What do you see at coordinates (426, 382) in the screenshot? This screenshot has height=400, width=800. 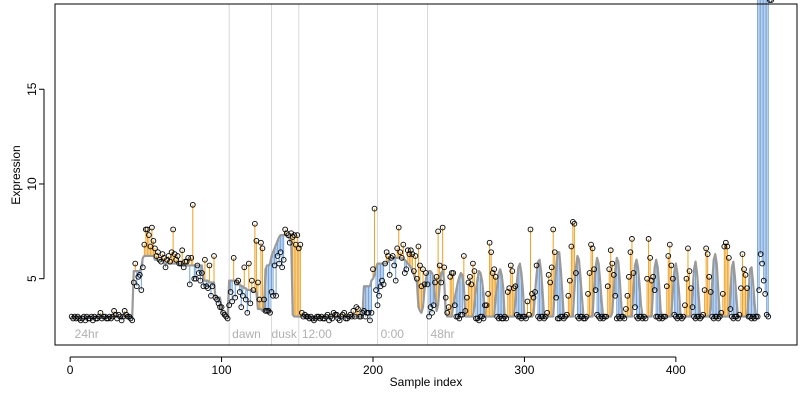 I see `x-axis-title: Sample index` at bounding box center [426, 382].